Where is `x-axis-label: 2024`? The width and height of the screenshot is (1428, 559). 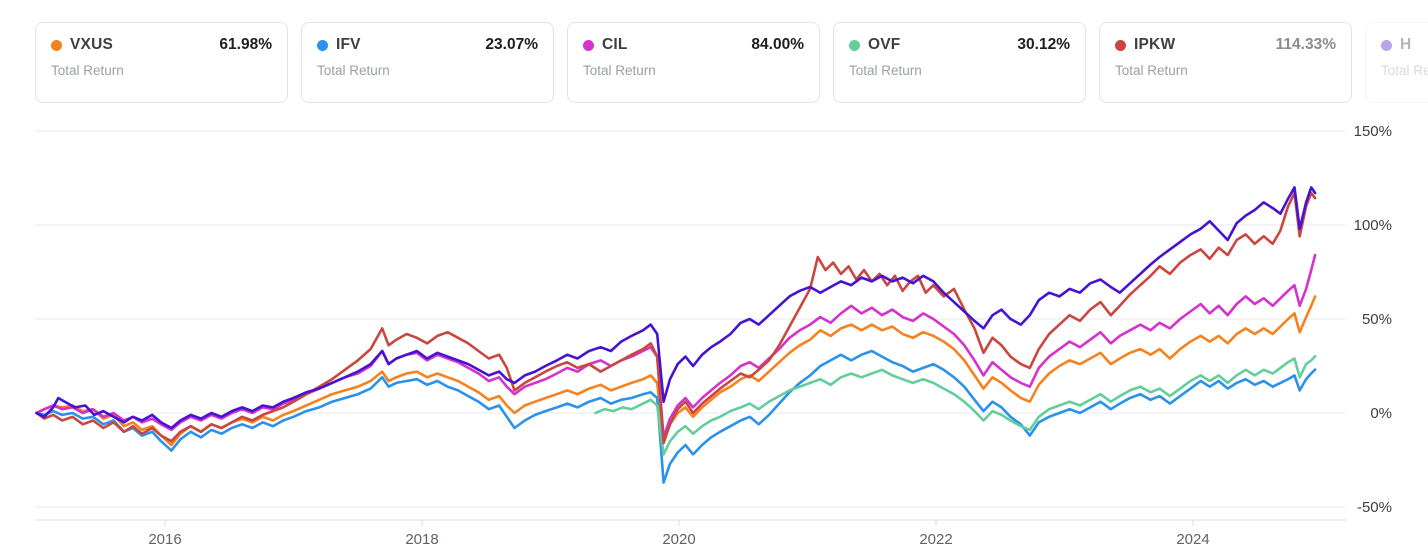
x-axis-label: 2024 is located at coordinates (1192, 539).